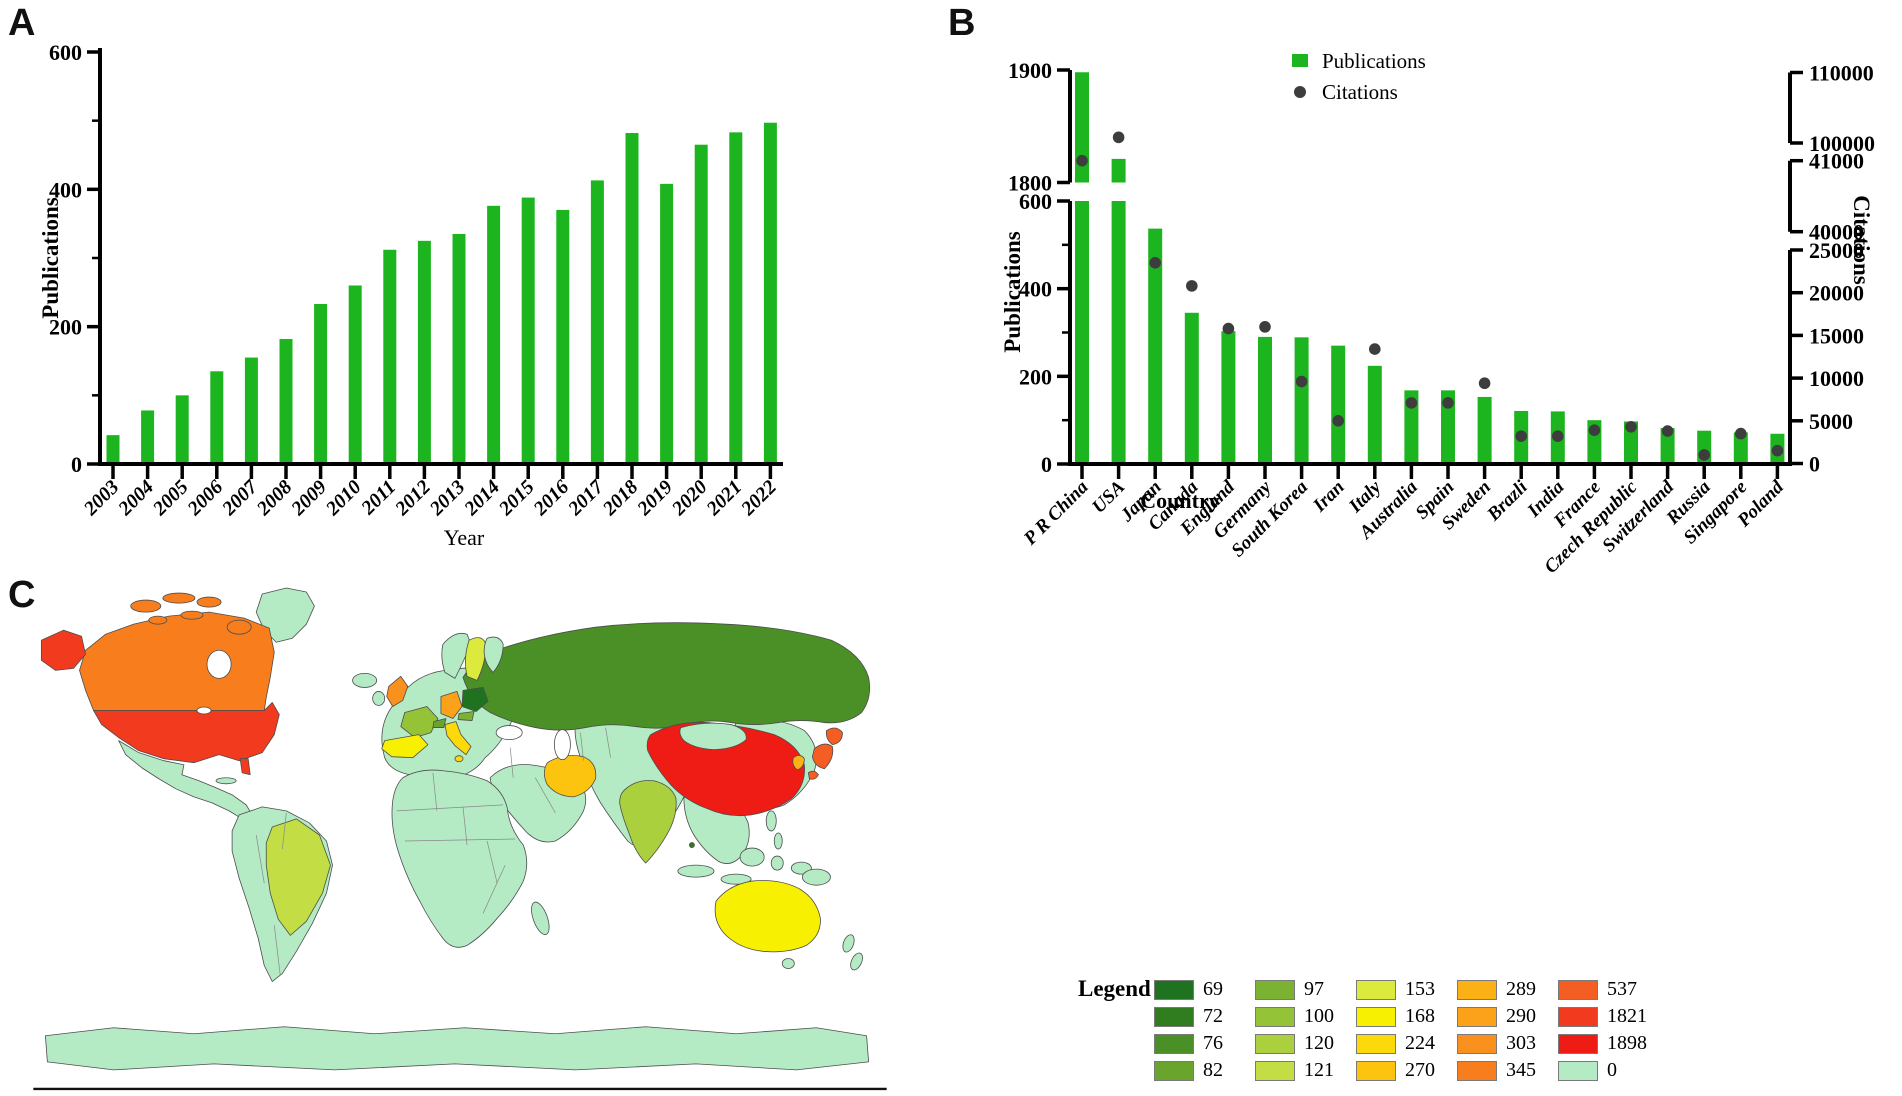 Image resolution: width=1902 pixels, height=1096 pixels. Describe the element at coordinates (1704, 455) in the screenshot. I see `citations-dot-Russia` at that location.